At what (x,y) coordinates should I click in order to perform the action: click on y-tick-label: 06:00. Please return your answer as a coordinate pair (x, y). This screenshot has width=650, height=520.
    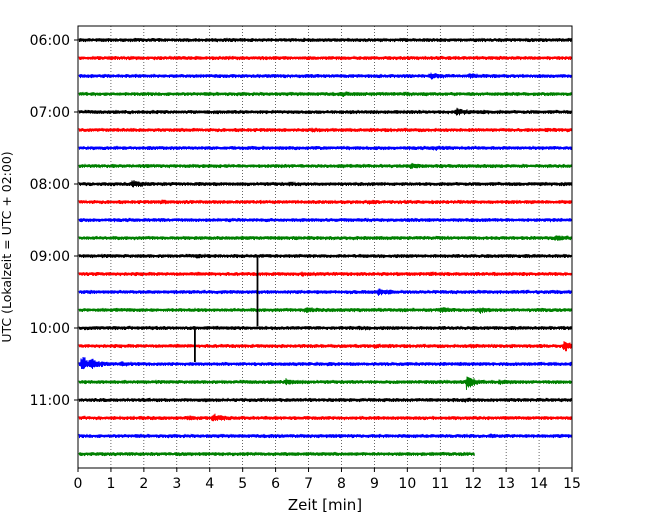
    Looking at the image, I should click on (50, 41).